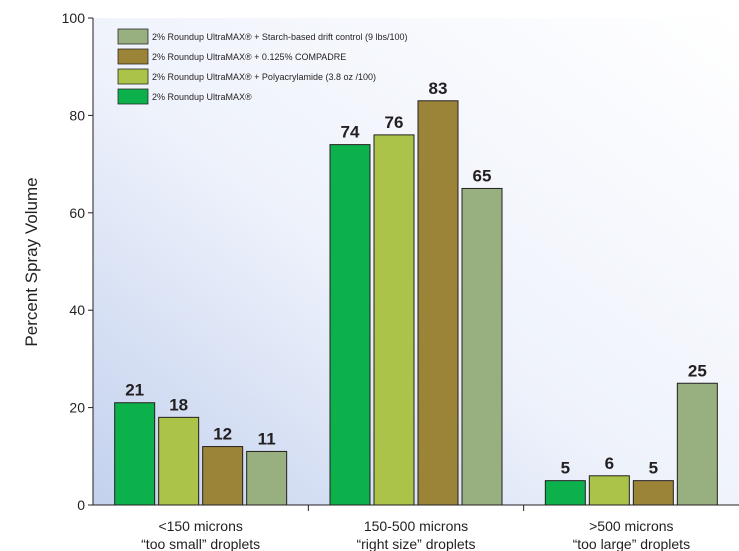  What do you see at coordinates (249, 57) in the screenshot?
I see `legend-label: 2% Roundup UltraMAX® + 0.125% COMPADRE` at bounding box center [249, 57].